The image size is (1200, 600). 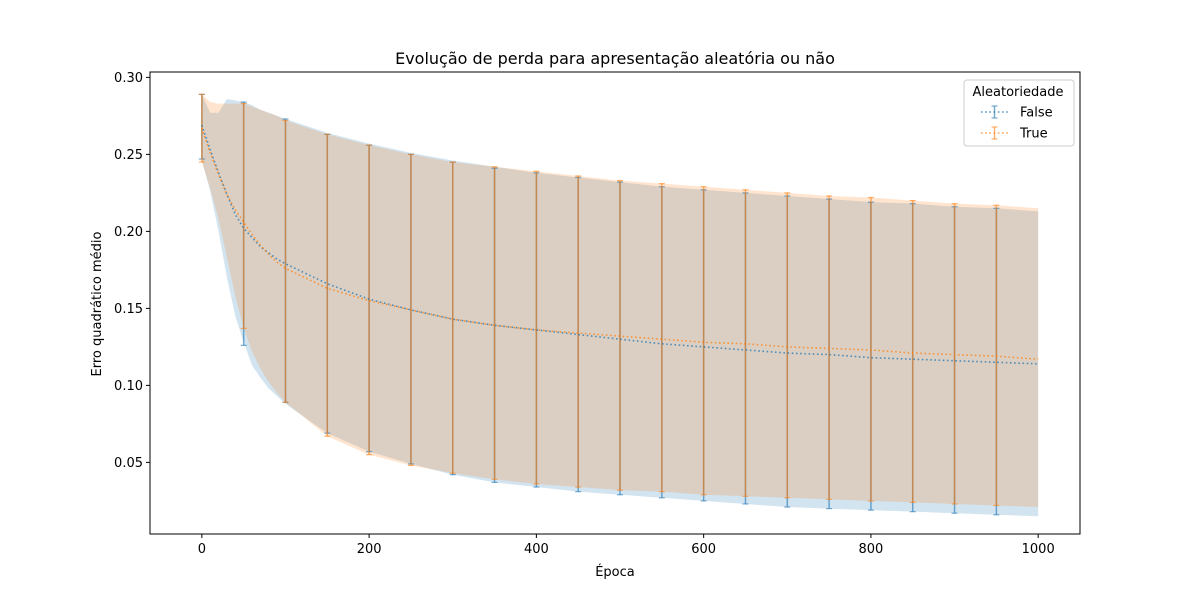 What do you see at coordinates (202, 549) in the screenshot?
I see `x-tick-label: 0` at bounding box center [202, 549].